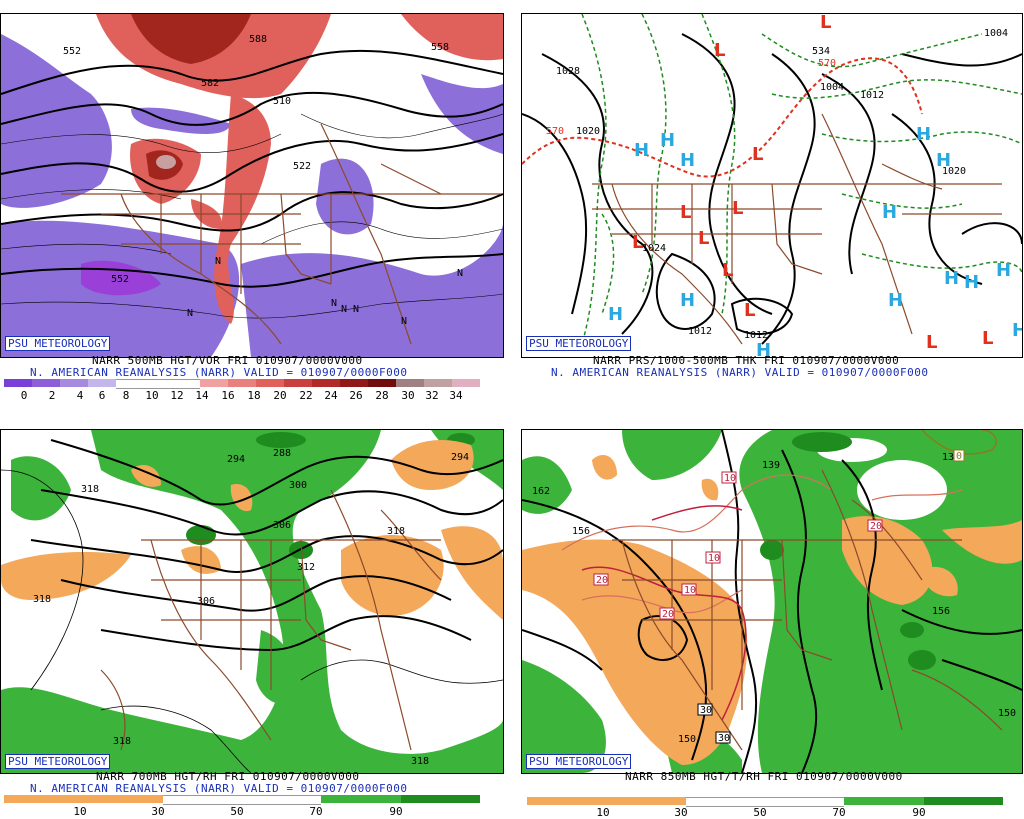  Describe the element at coordinates (258, 39) in the screenshot. I see `svg-text: 588` at that location.